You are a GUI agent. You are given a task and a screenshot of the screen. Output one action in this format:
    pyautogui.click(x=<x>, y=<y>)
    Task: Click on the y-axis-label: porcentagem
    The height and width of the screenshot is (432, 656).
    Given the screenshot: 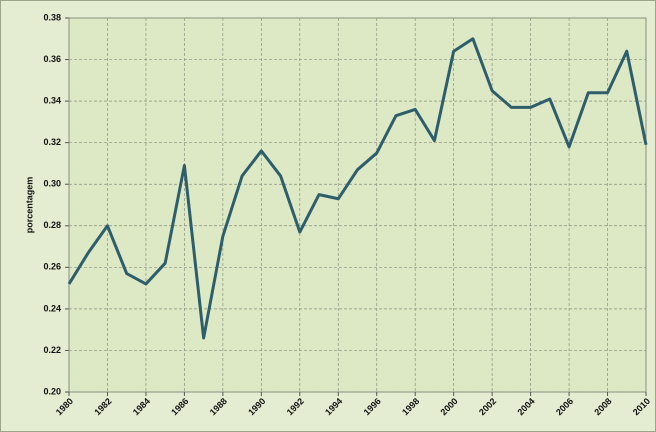 What is the action you would take?
    pyautogui.click(x=29, y=205)
    